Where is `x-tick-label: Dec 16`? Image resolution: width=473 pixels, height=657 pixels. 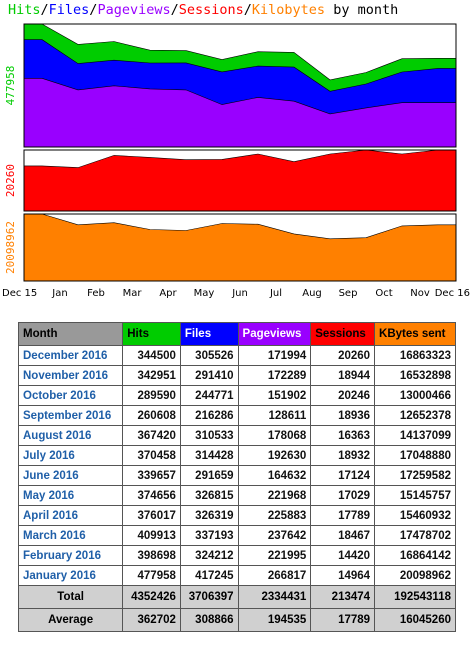
x-tick-label: Dec 16 is located at coordinates (452, 293).